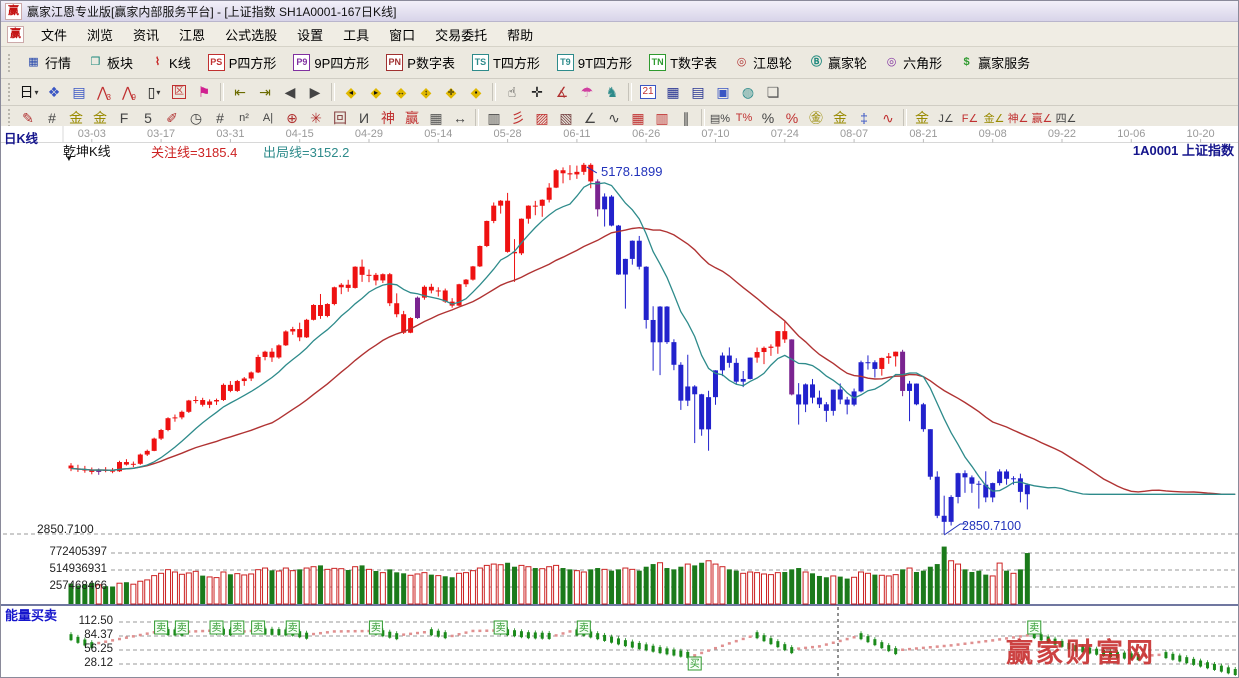  What do you see at coordinates (673, 91) in the screenshot?
I see `calculator-icon: ▦` at bounding box center [673, 91].